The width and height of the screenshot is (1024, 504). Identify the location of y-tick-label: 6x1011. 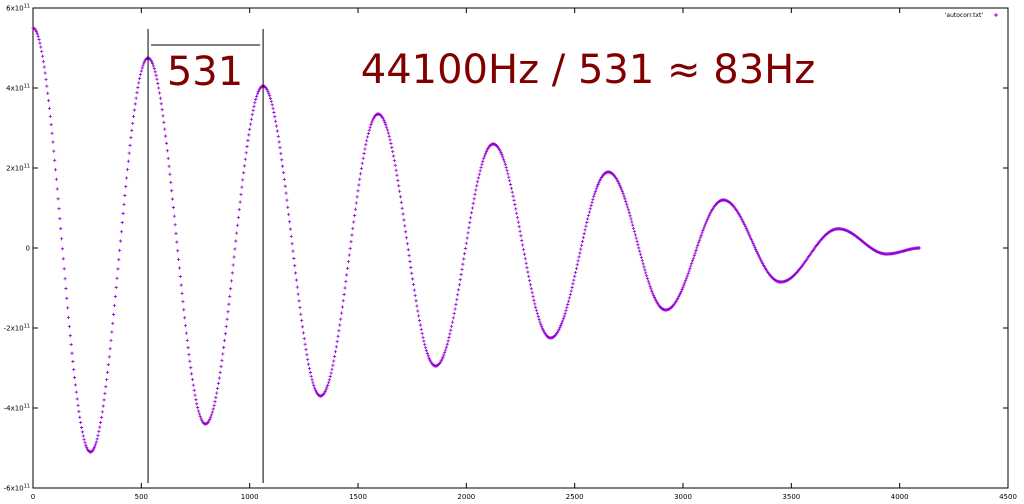
(18, 8).